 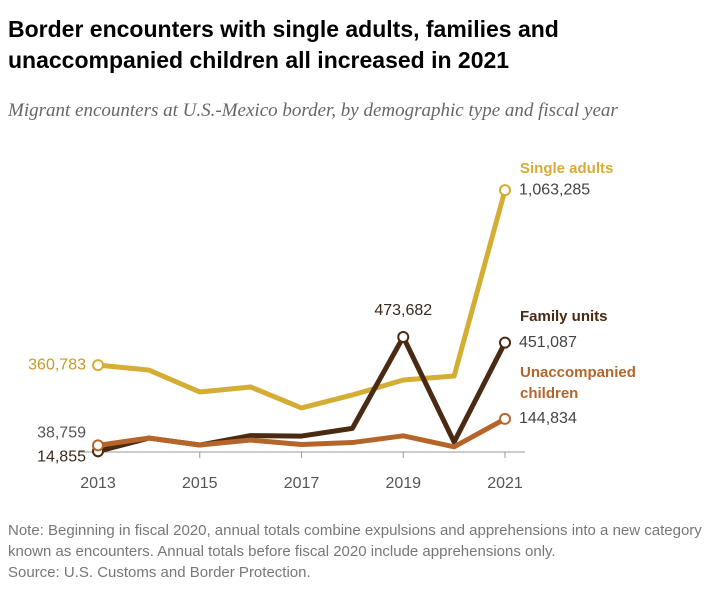 What do you see at coordinates (554, 189) in the screenshot?
I see `value-label: 1,063,285` at bounding box center [554, 189].